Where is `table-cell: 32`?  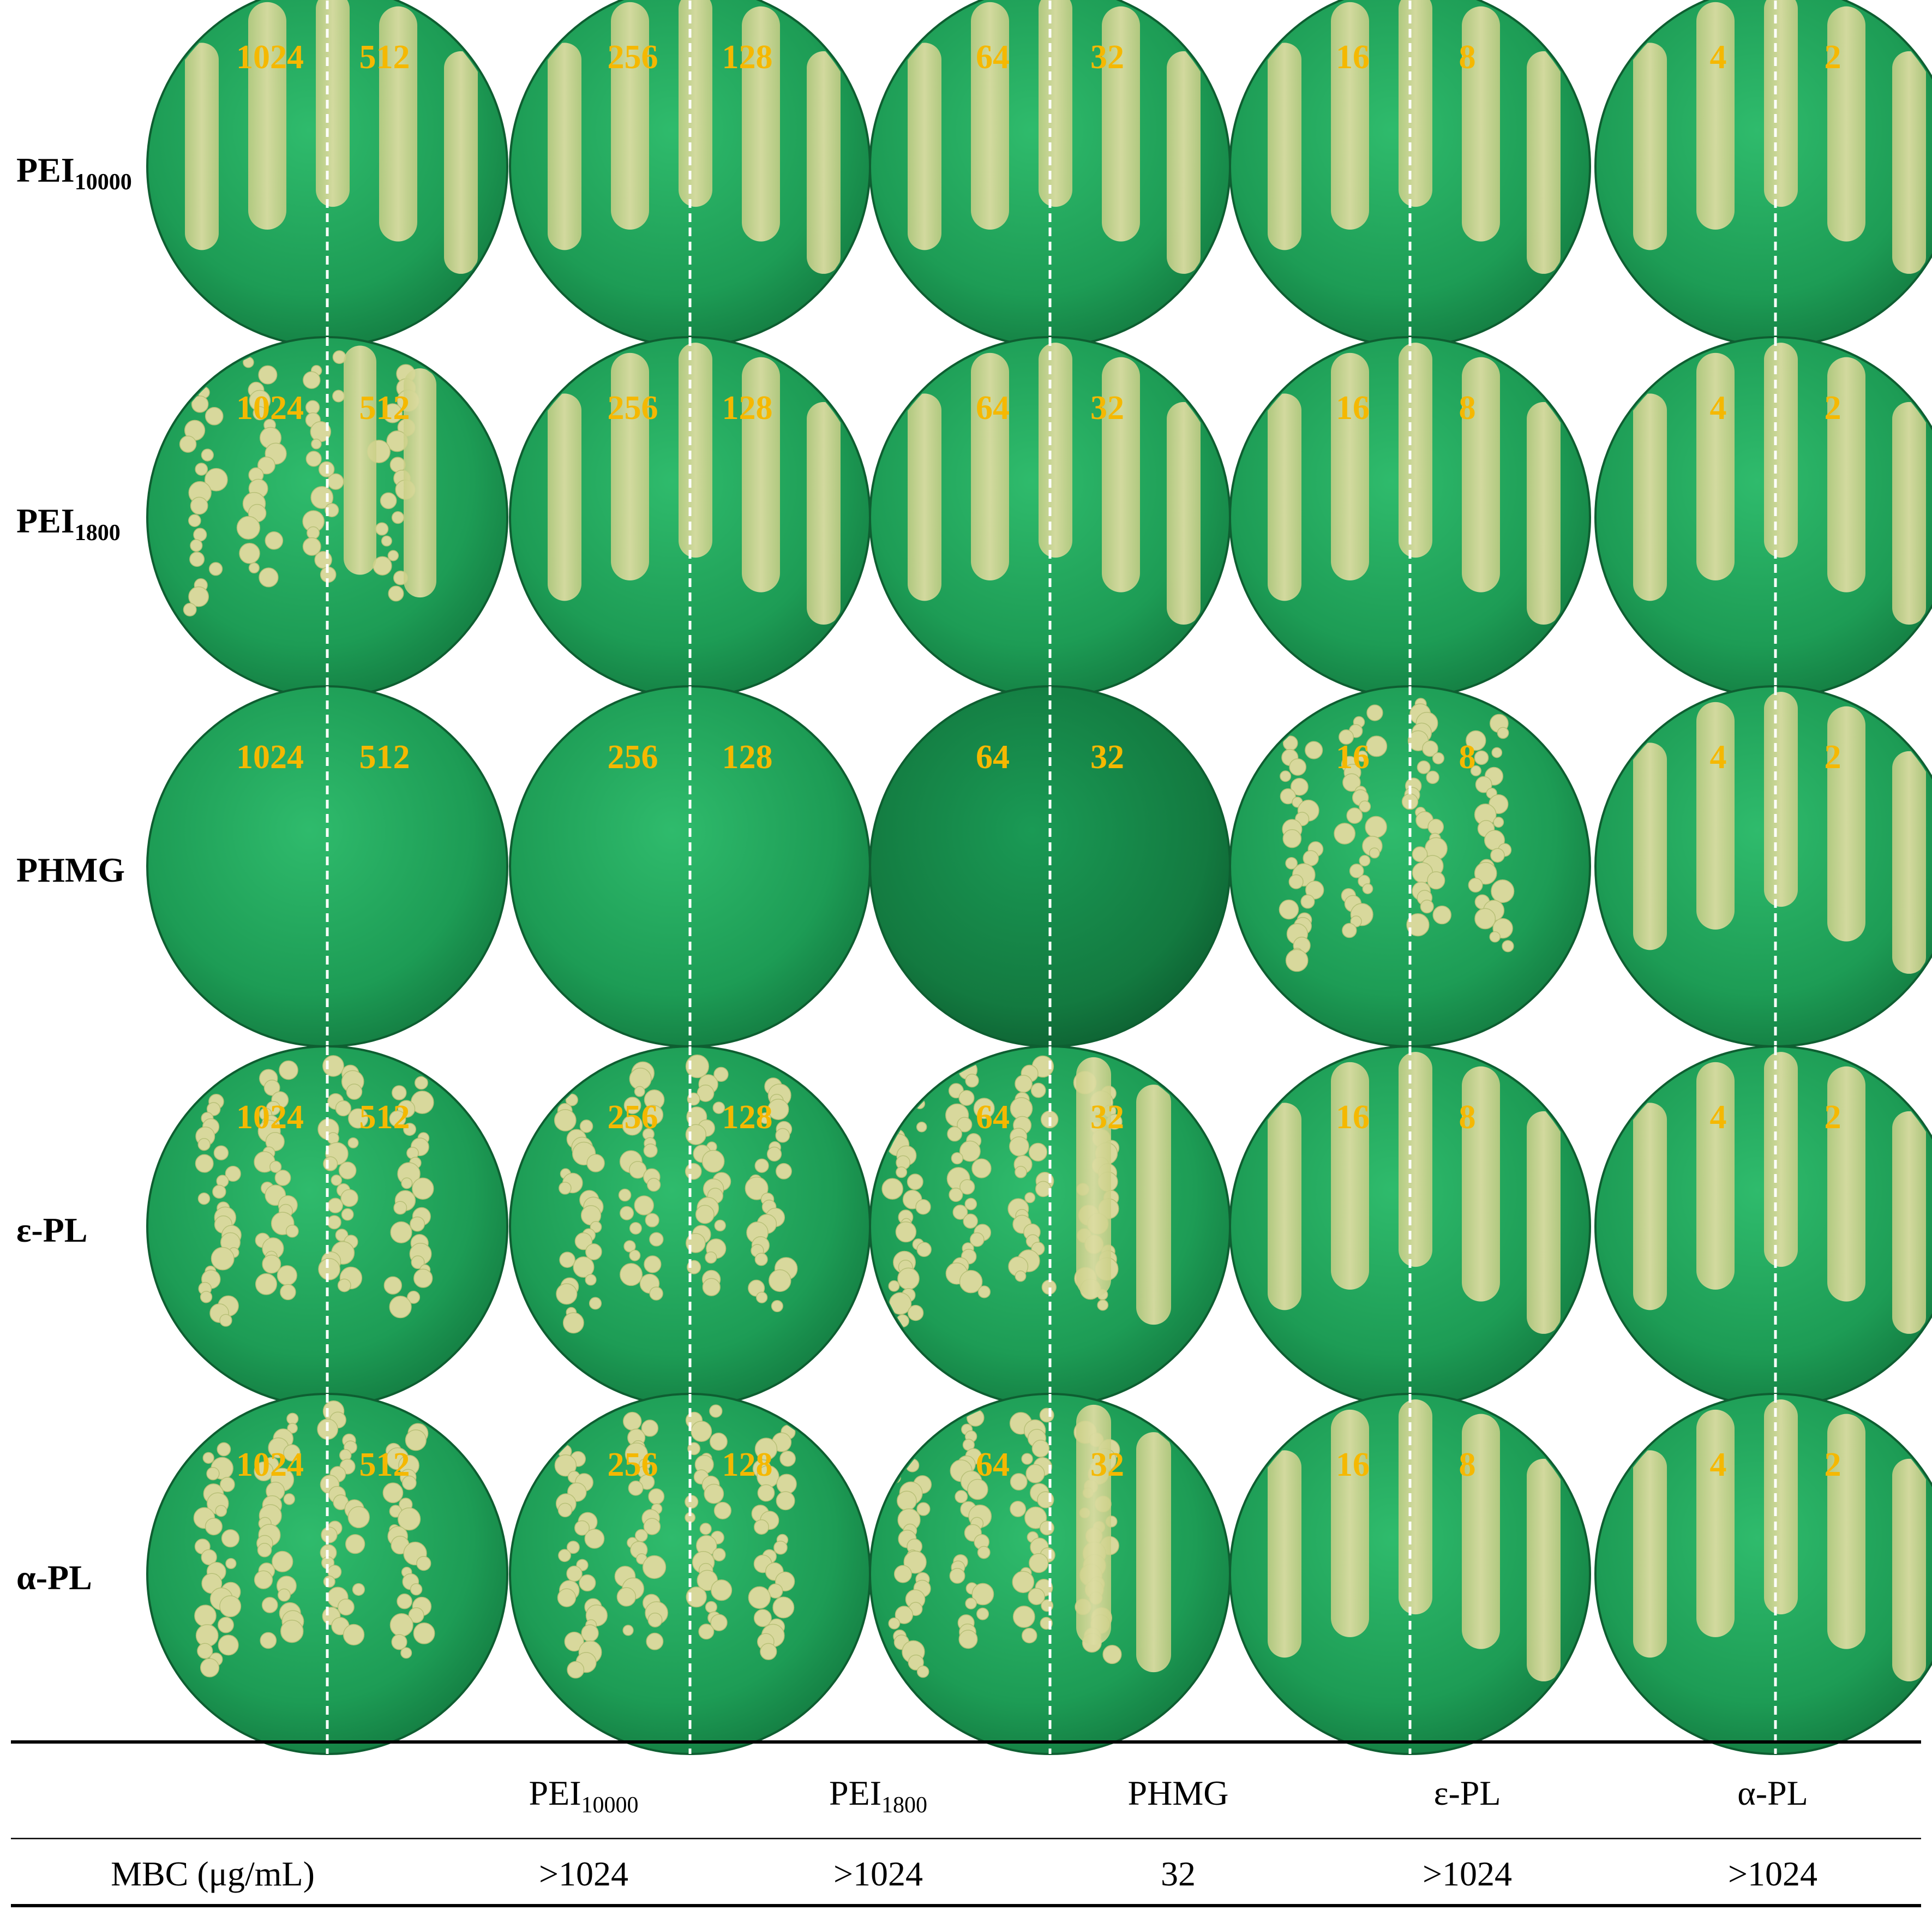
table-cell: 32 is located at coordinates (1178, 1873).